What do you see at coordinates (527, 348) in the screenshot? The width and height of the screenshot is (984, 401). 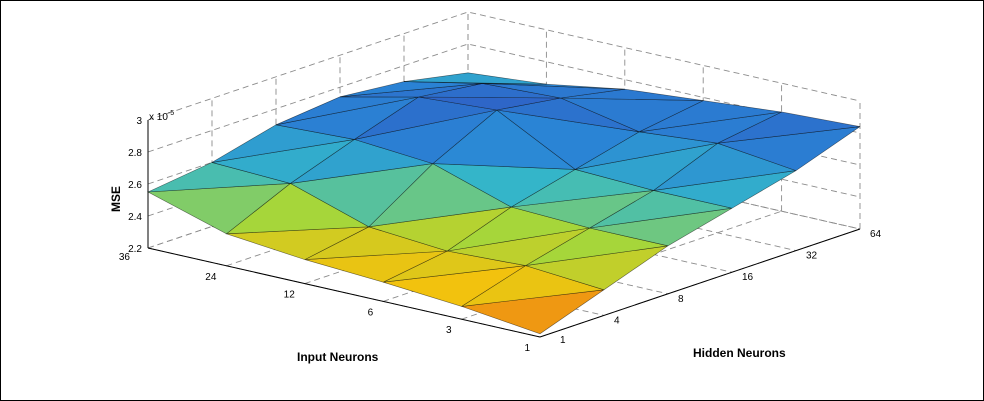 I see `x-tick-label: 1` at bounding box center [527, 348].